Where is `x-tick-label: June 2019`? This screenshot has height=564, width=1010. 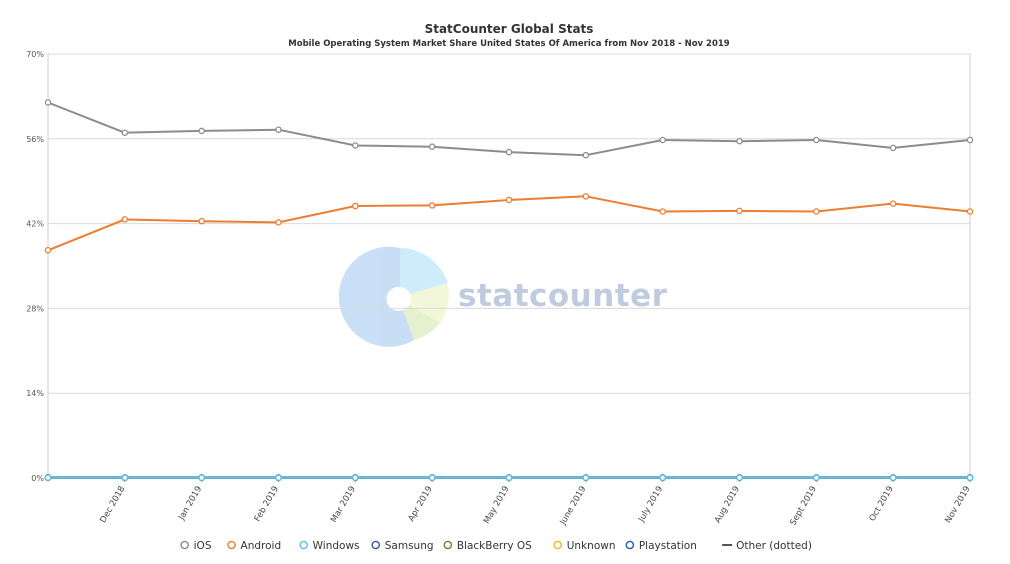
x-tick-label: June 2019 is located at coordinates (573, 506).